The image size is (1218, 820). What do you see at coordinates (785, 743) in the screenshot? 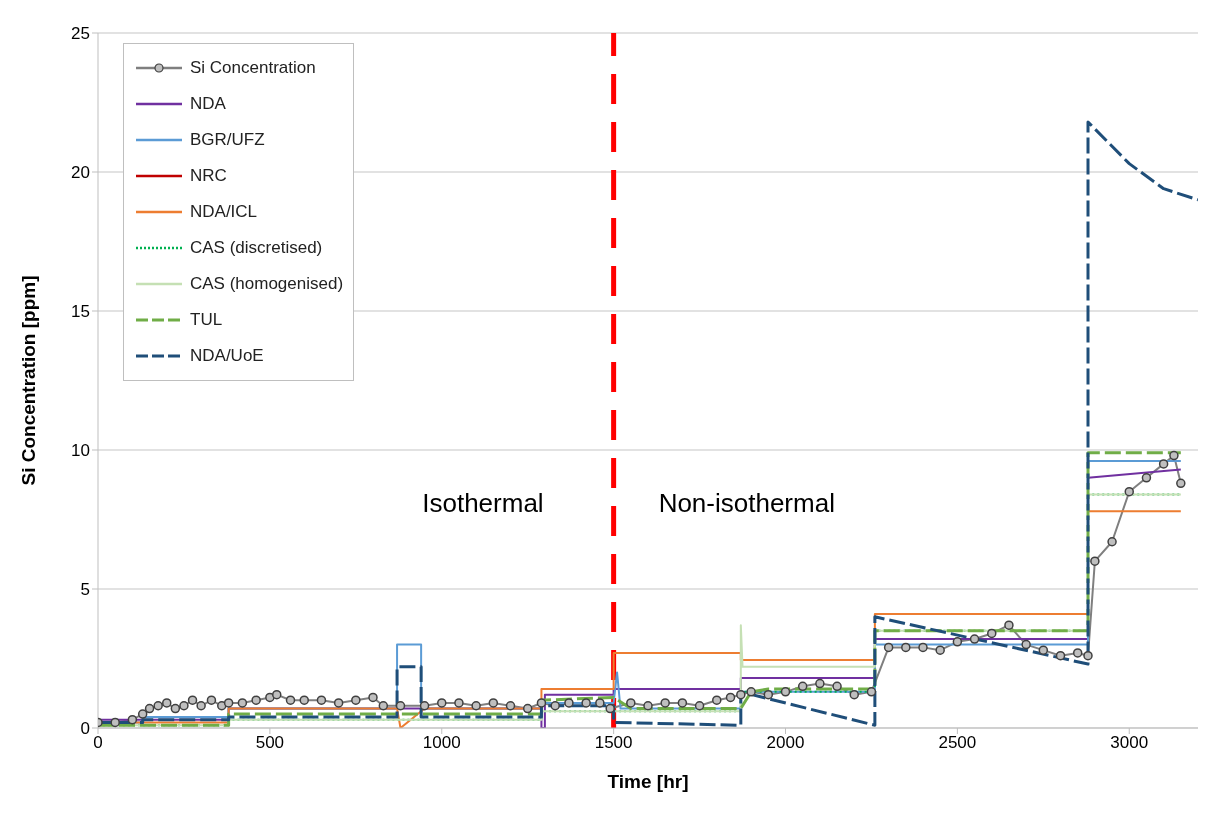
I see `x-tick-label: 2000` at bounding box center [785, 743].